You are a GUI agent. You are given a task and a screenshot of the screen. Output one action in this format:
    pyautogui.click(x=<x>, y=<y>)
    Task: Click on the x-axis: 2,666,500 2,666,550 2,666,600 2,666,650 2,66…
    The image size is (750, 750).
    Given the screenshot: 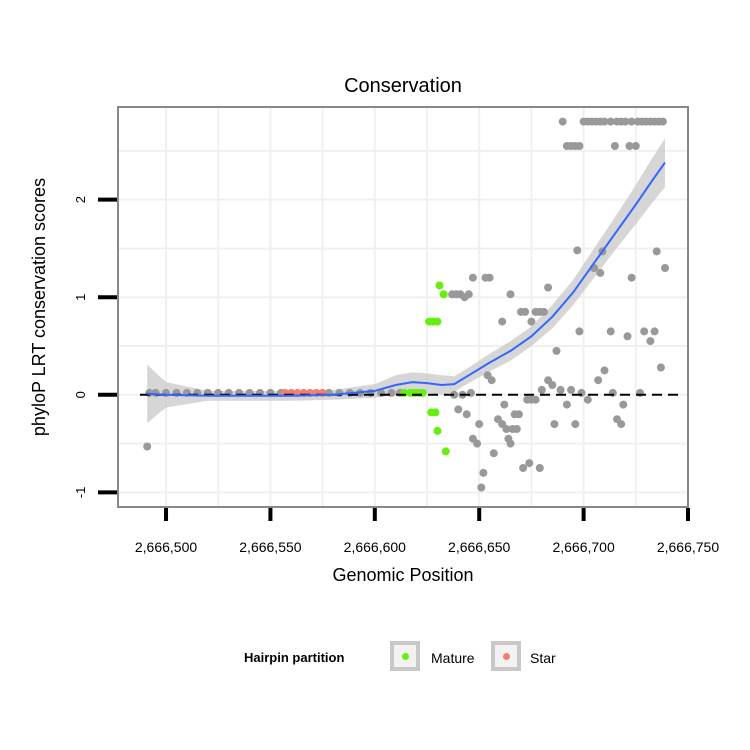 What is the action you would take?
    pyautogui.click(x=427, y=531)
    